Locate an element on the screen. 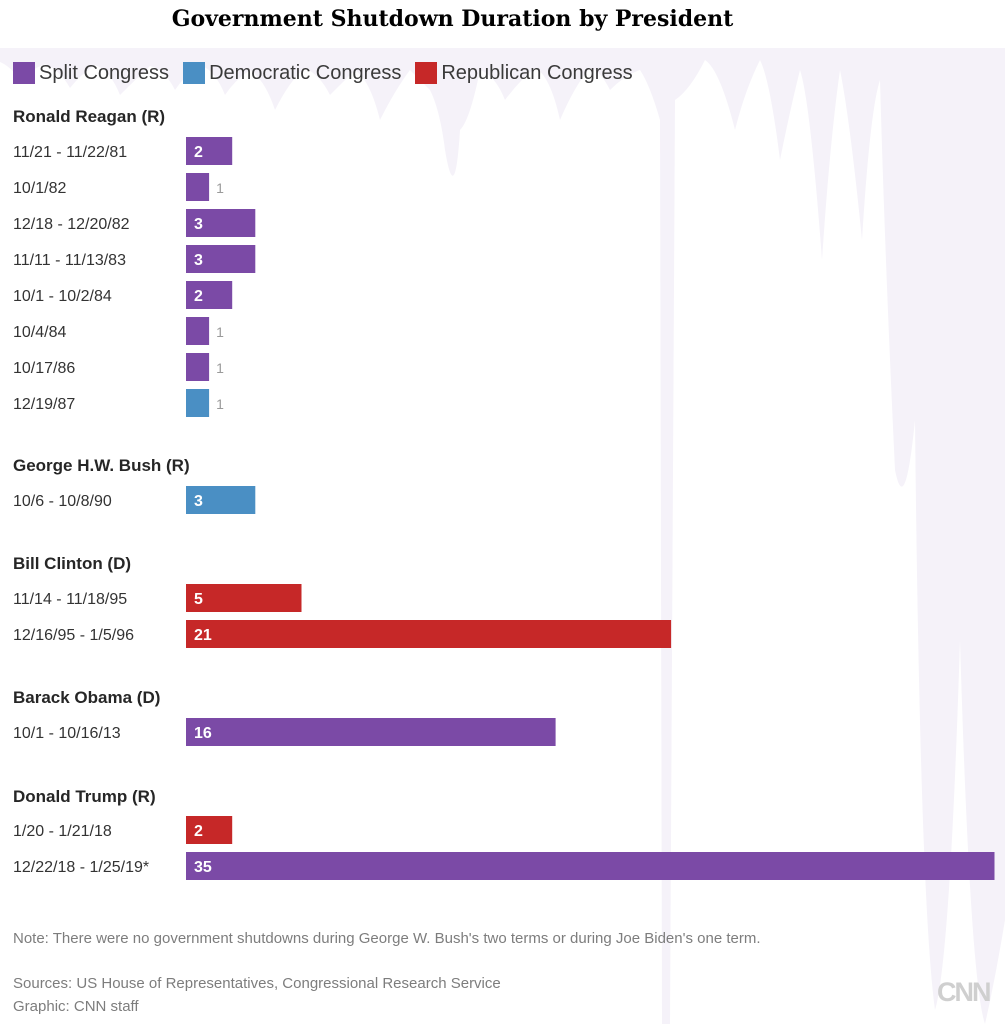  date-label: 12/22/18 - 1/25/19* is located at coordinates (81, 867).